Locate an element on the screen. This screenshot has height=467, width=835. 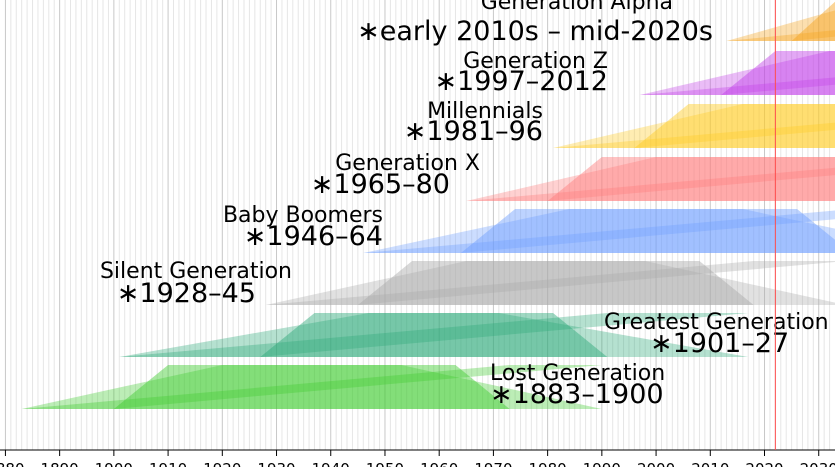
generation-years-label: ∗1946–64 is located at coordinates (313, 236).